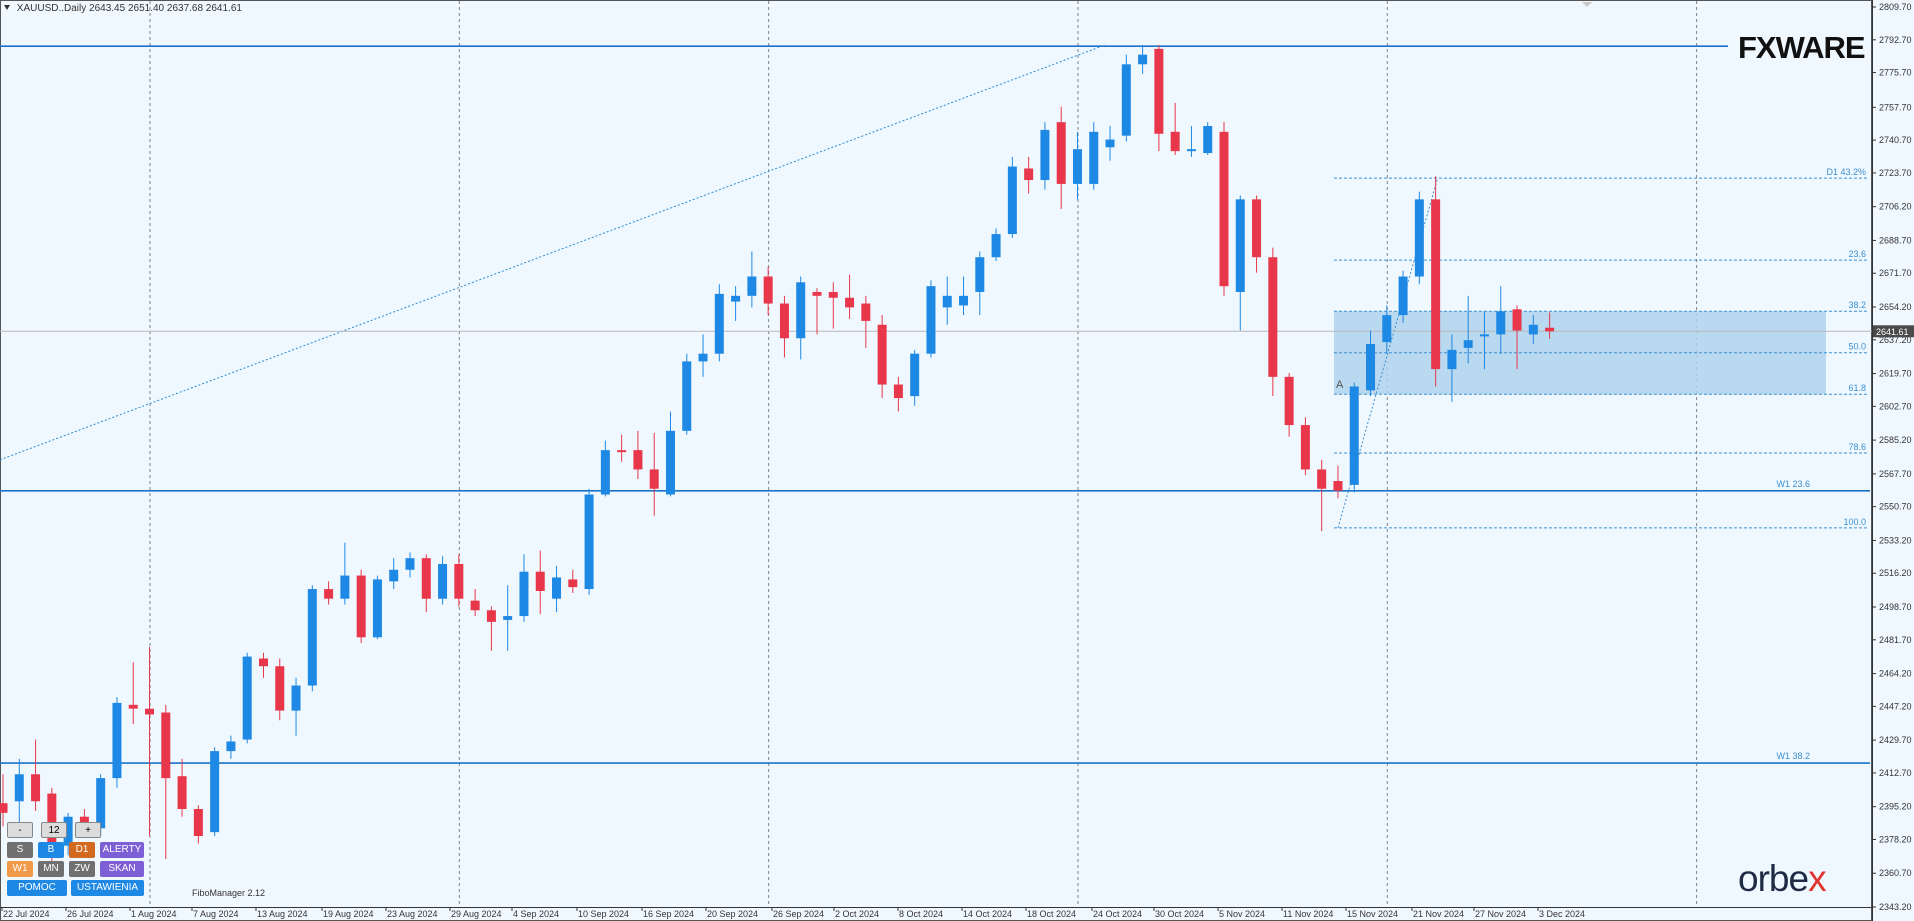 The image size is (1914, 921). I want to click on w1-button: W1, so click(20, 869).